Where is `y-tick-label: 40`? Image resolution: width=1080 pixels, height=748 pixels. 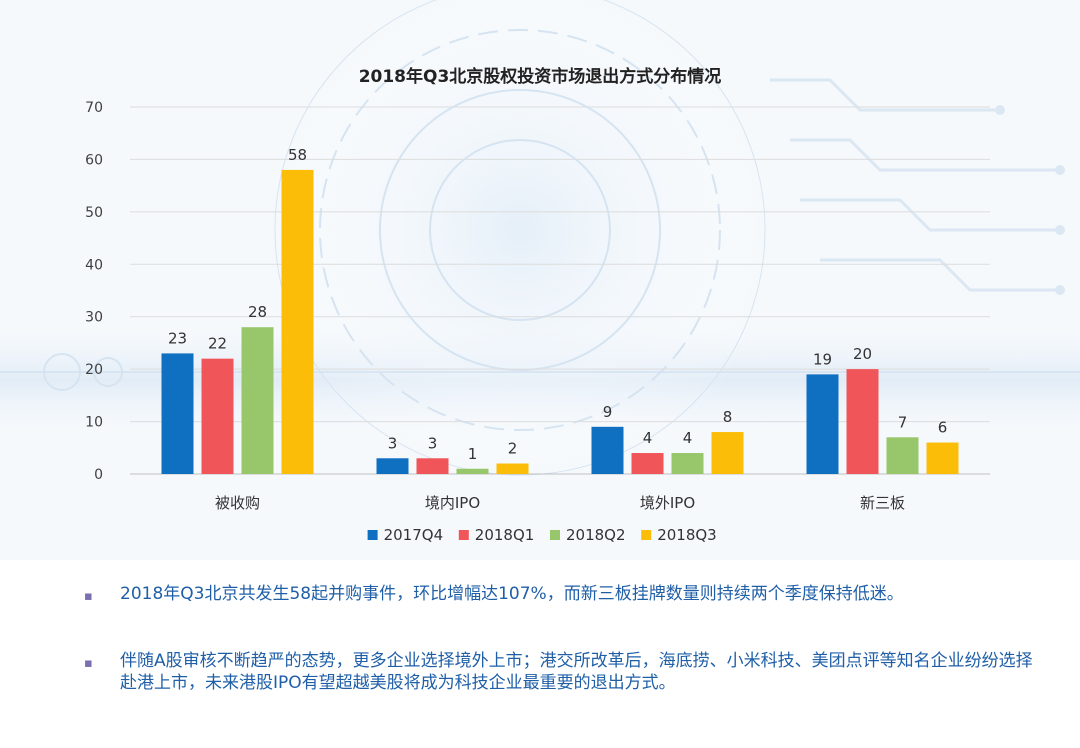 y-tick-label: 40 is located at coordinates (94, 265).